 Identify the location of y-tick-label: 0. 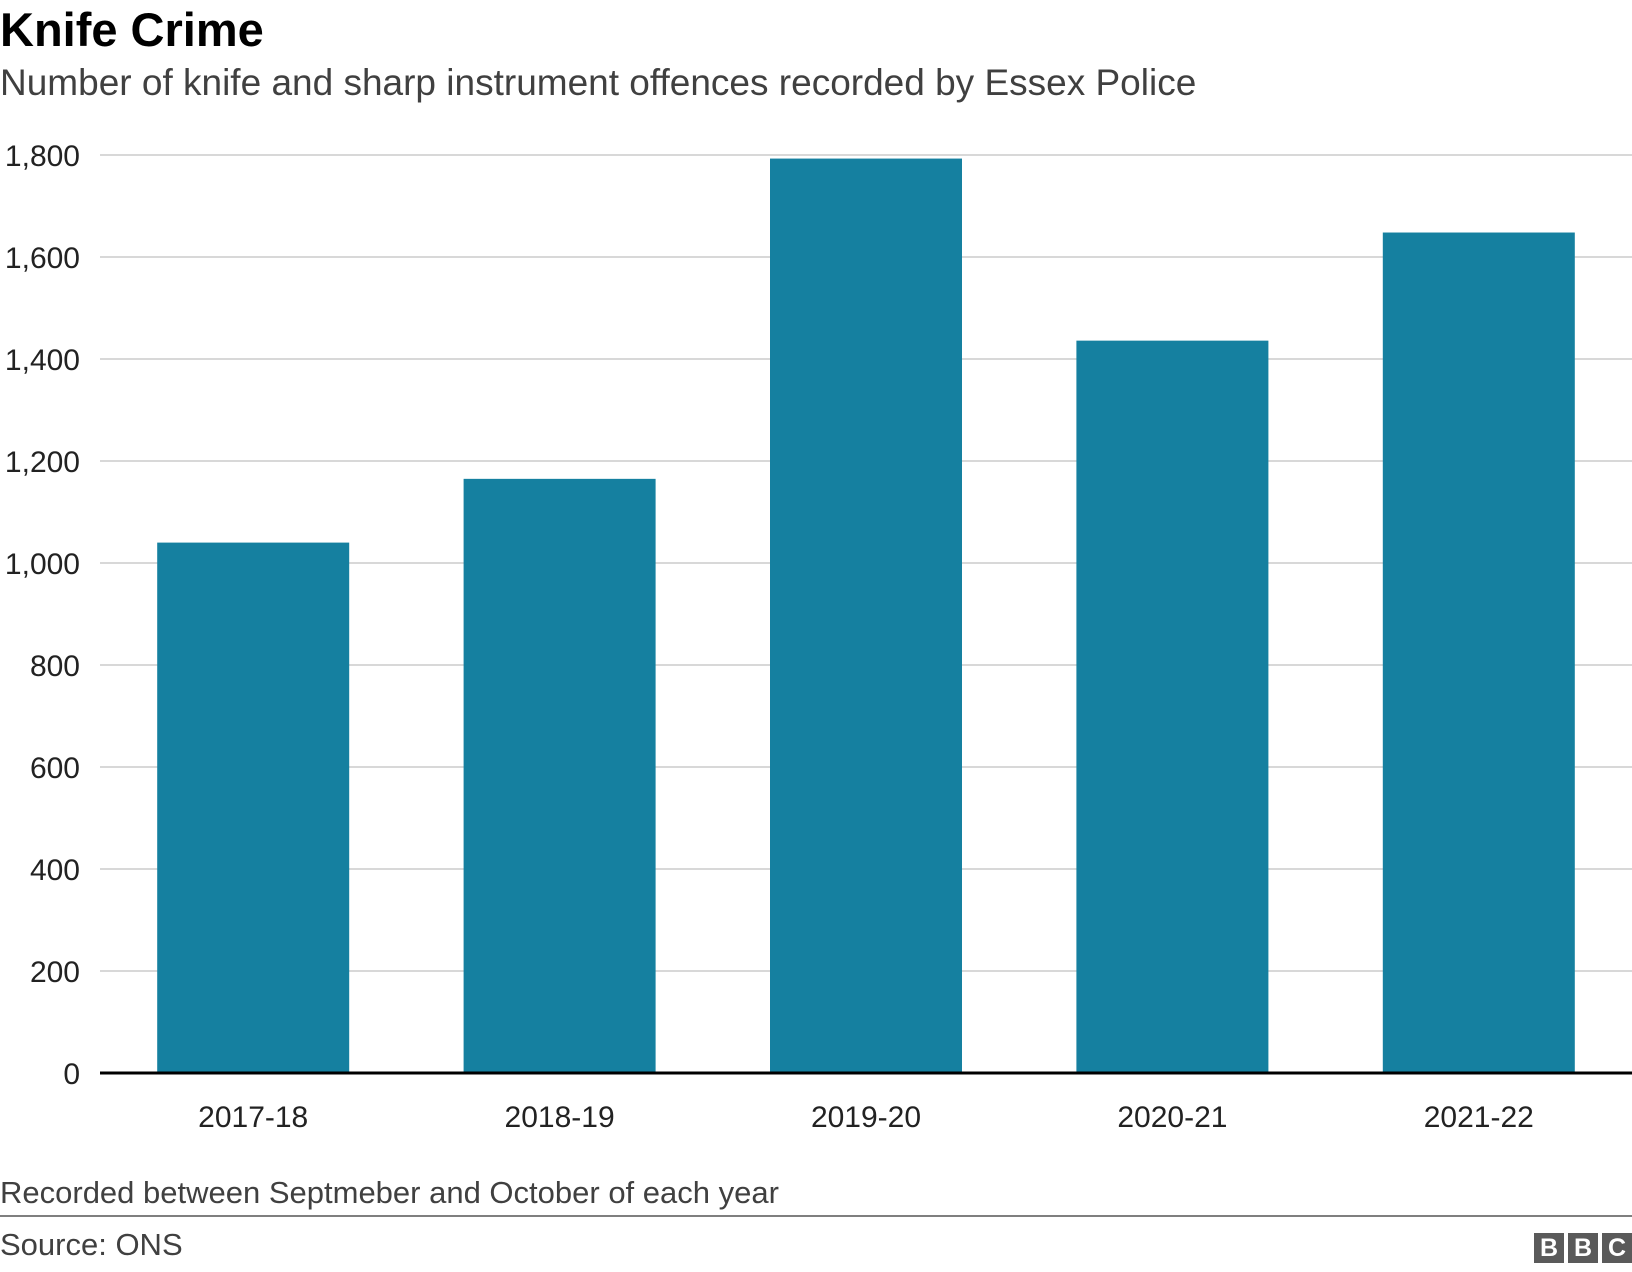
(71, 1074).